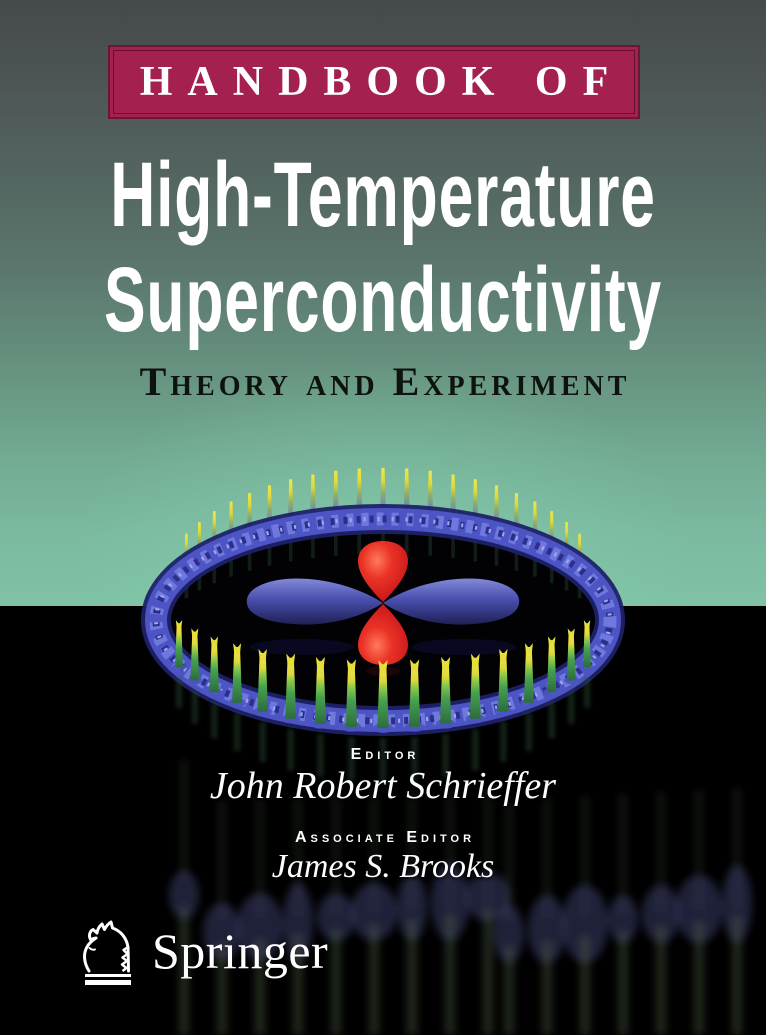 Image resolution: width=766 pixels, height=1035 pixels. Describe the element at coordinates (240, 951) in the screenshot. I see `springer-wordmark: Springer` at that location.